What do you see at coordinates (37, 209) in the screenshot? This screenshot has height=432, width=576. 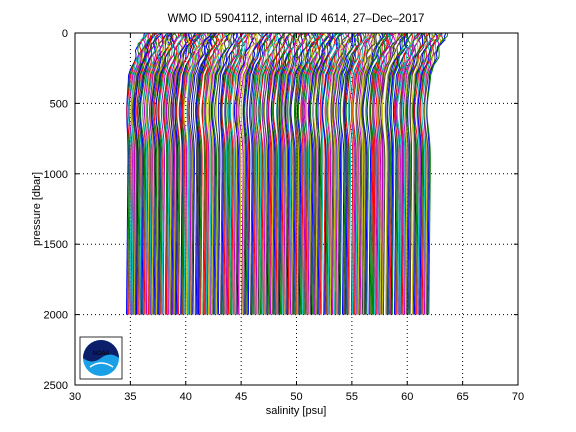 I see `y-axis-label: pressure [dbar]` at bounding box center [37, 209].